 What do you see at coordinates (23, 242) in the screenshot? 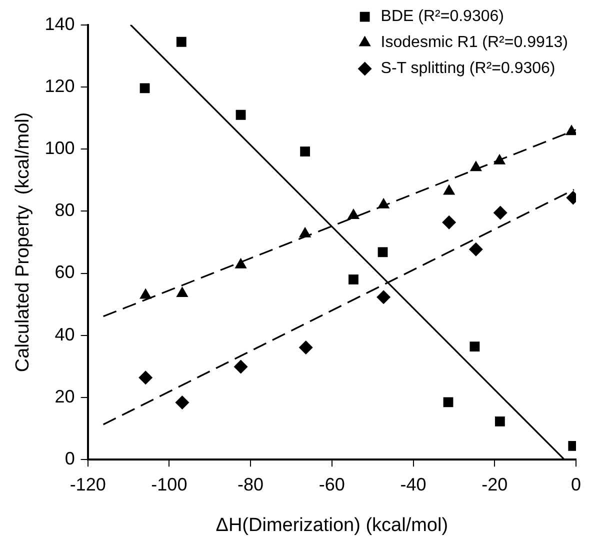
I see `y-axis-title: Calculated Property (kcal/mol)` at bounding box center [23, 242].